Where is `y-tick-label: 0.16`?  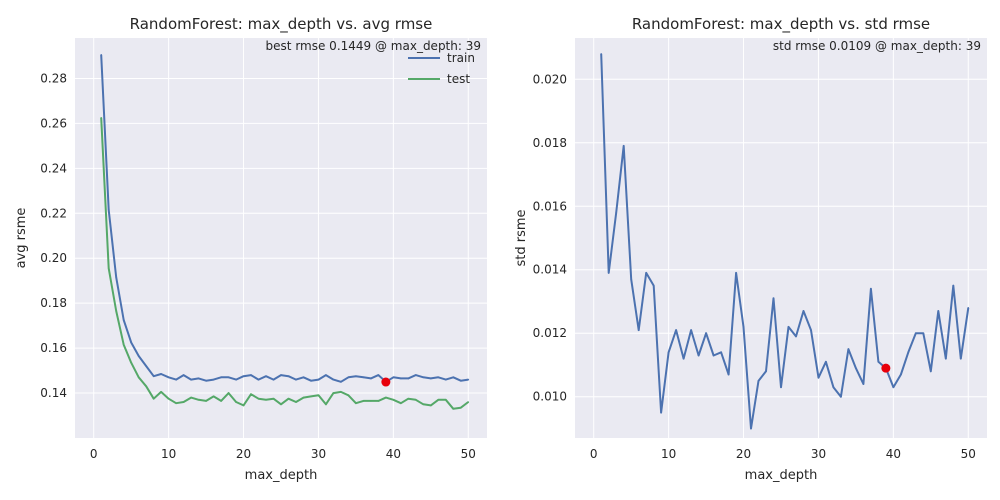 y-tick-label: 0.16 is located at coordinates (53, 348).